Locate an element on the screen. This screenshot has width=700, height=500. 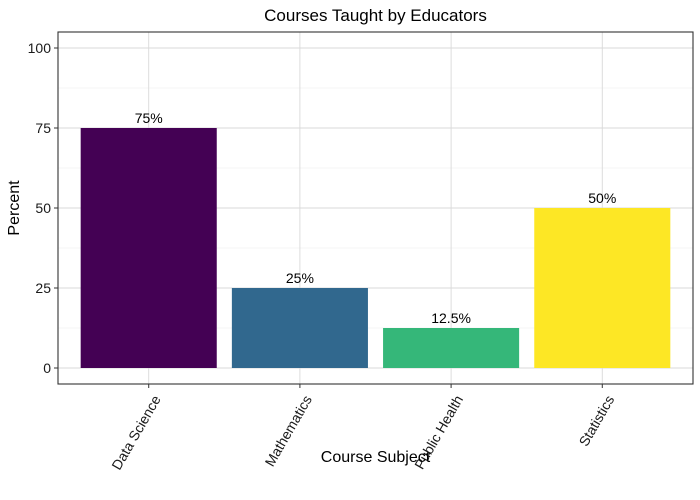
y-tick-label: 75 is located at coordinates (43, 128).